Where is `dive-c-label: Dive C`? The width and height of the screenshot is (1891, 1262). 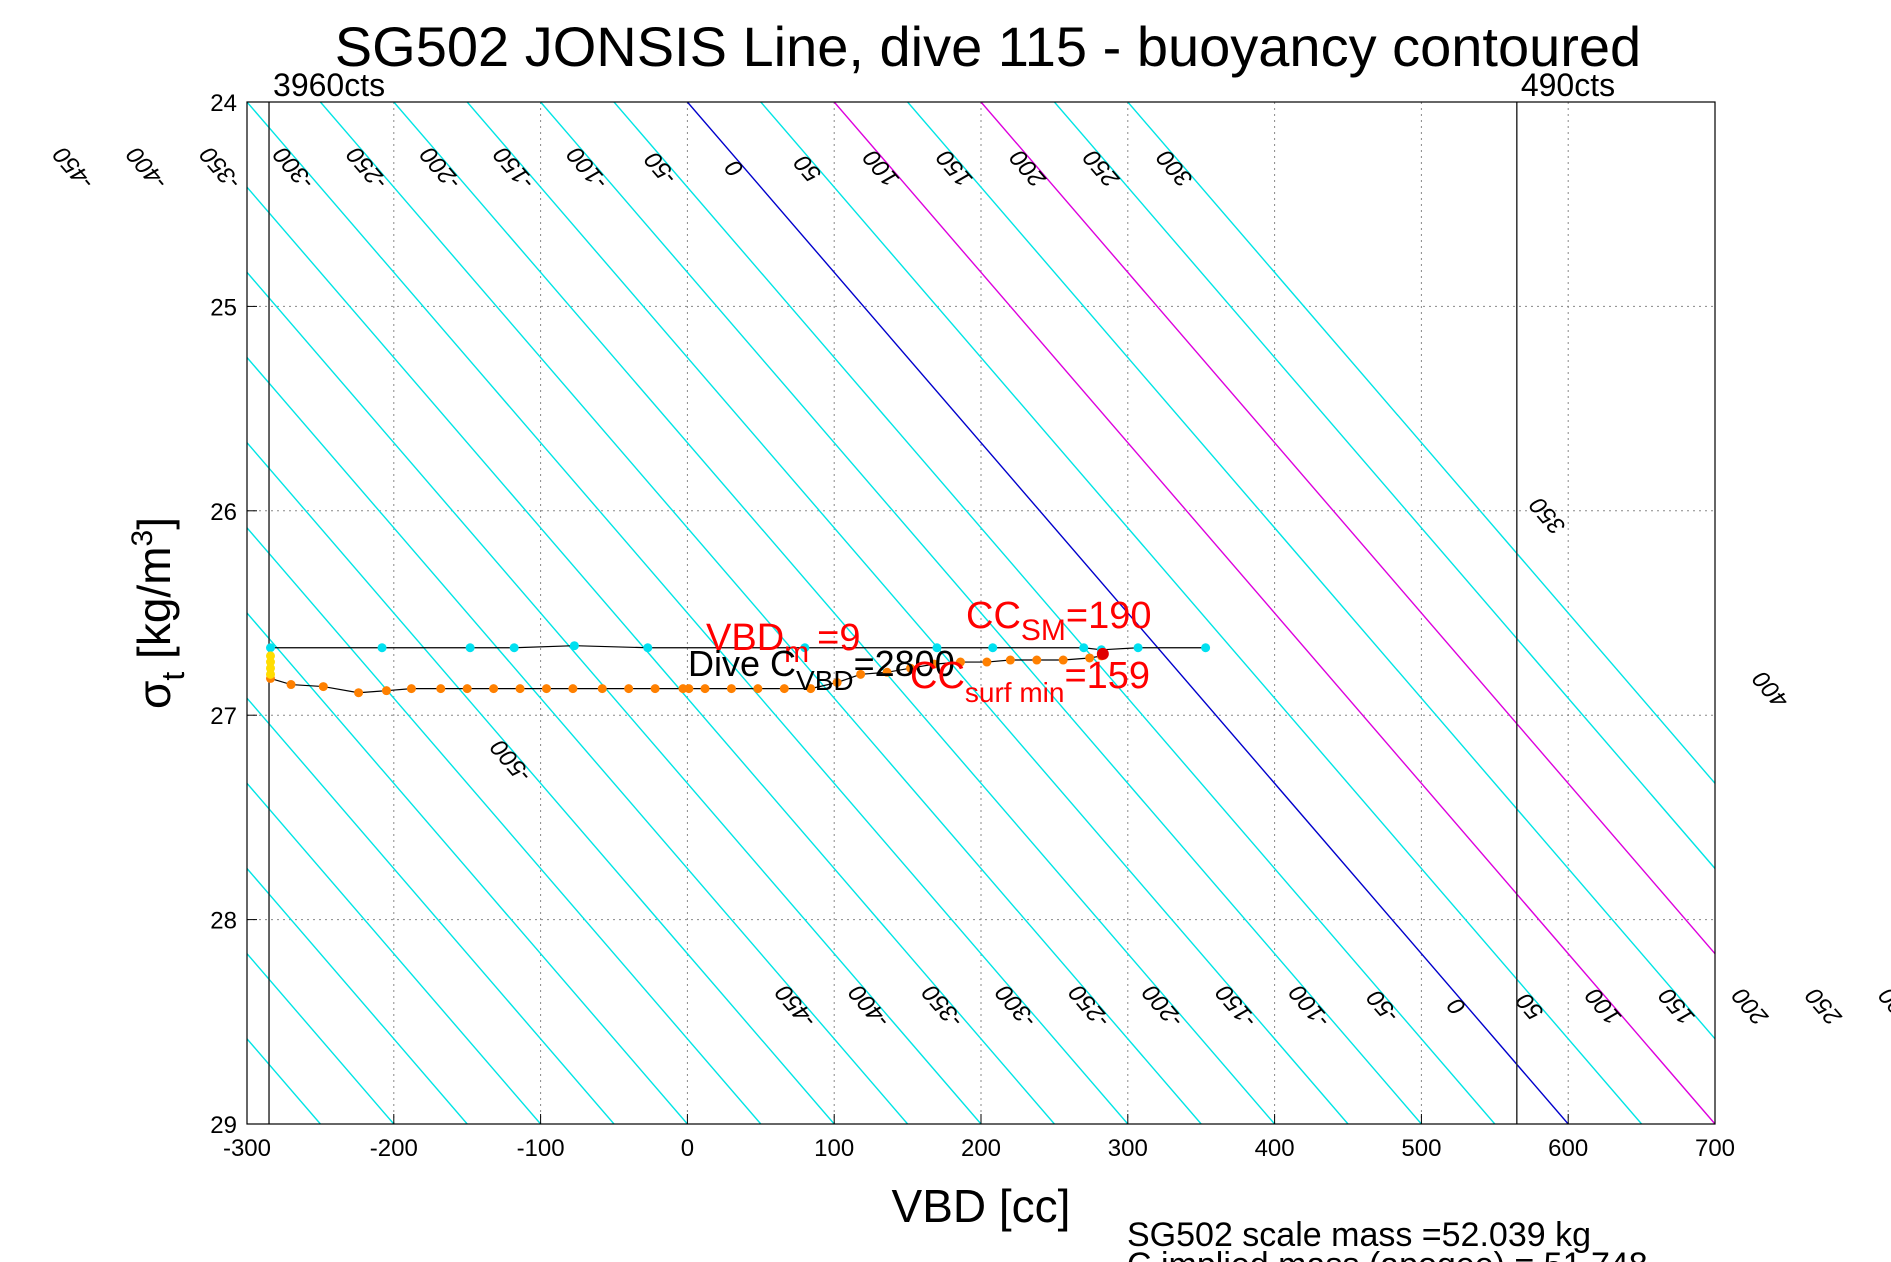 dive-c-label: Dive C is located at coordinates (742, 663).